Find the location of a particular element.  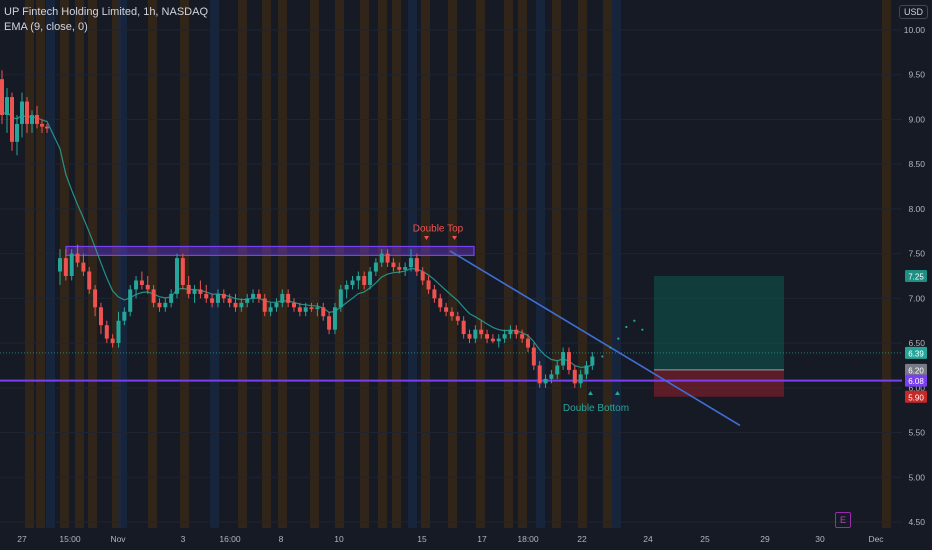

price-tick-label: 9.50 is located at coordinates (916, 75).